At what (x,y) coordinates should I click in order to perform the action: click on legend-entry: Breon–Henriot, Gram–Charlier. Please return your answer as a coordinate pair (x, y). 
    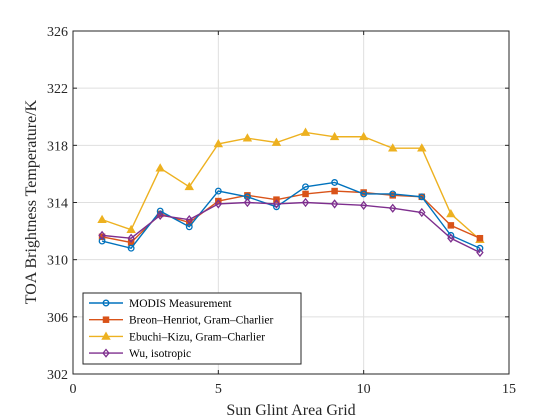
    Looking at the image, I should click on (181, 321).